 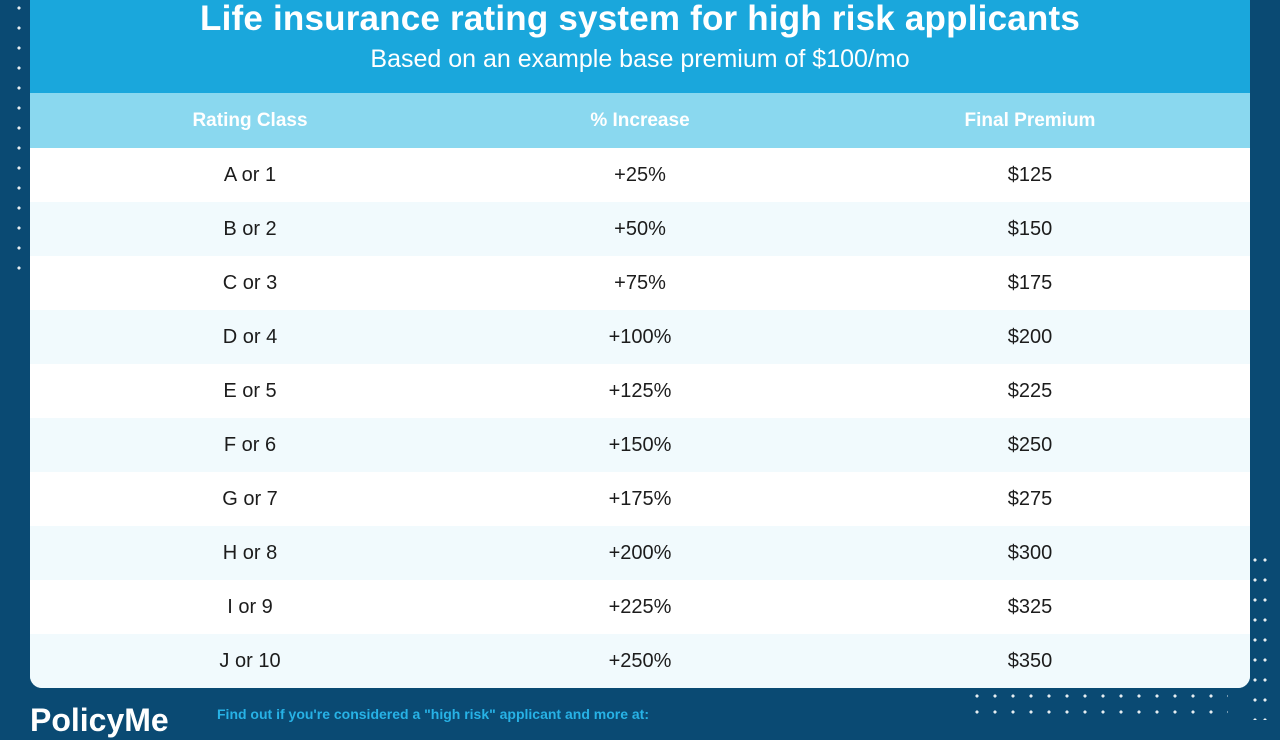 What do you see at coordinates (1030, 498) in the screenshot?
I see `final-premium-cell: $275` at bounding box center [1030, 498].